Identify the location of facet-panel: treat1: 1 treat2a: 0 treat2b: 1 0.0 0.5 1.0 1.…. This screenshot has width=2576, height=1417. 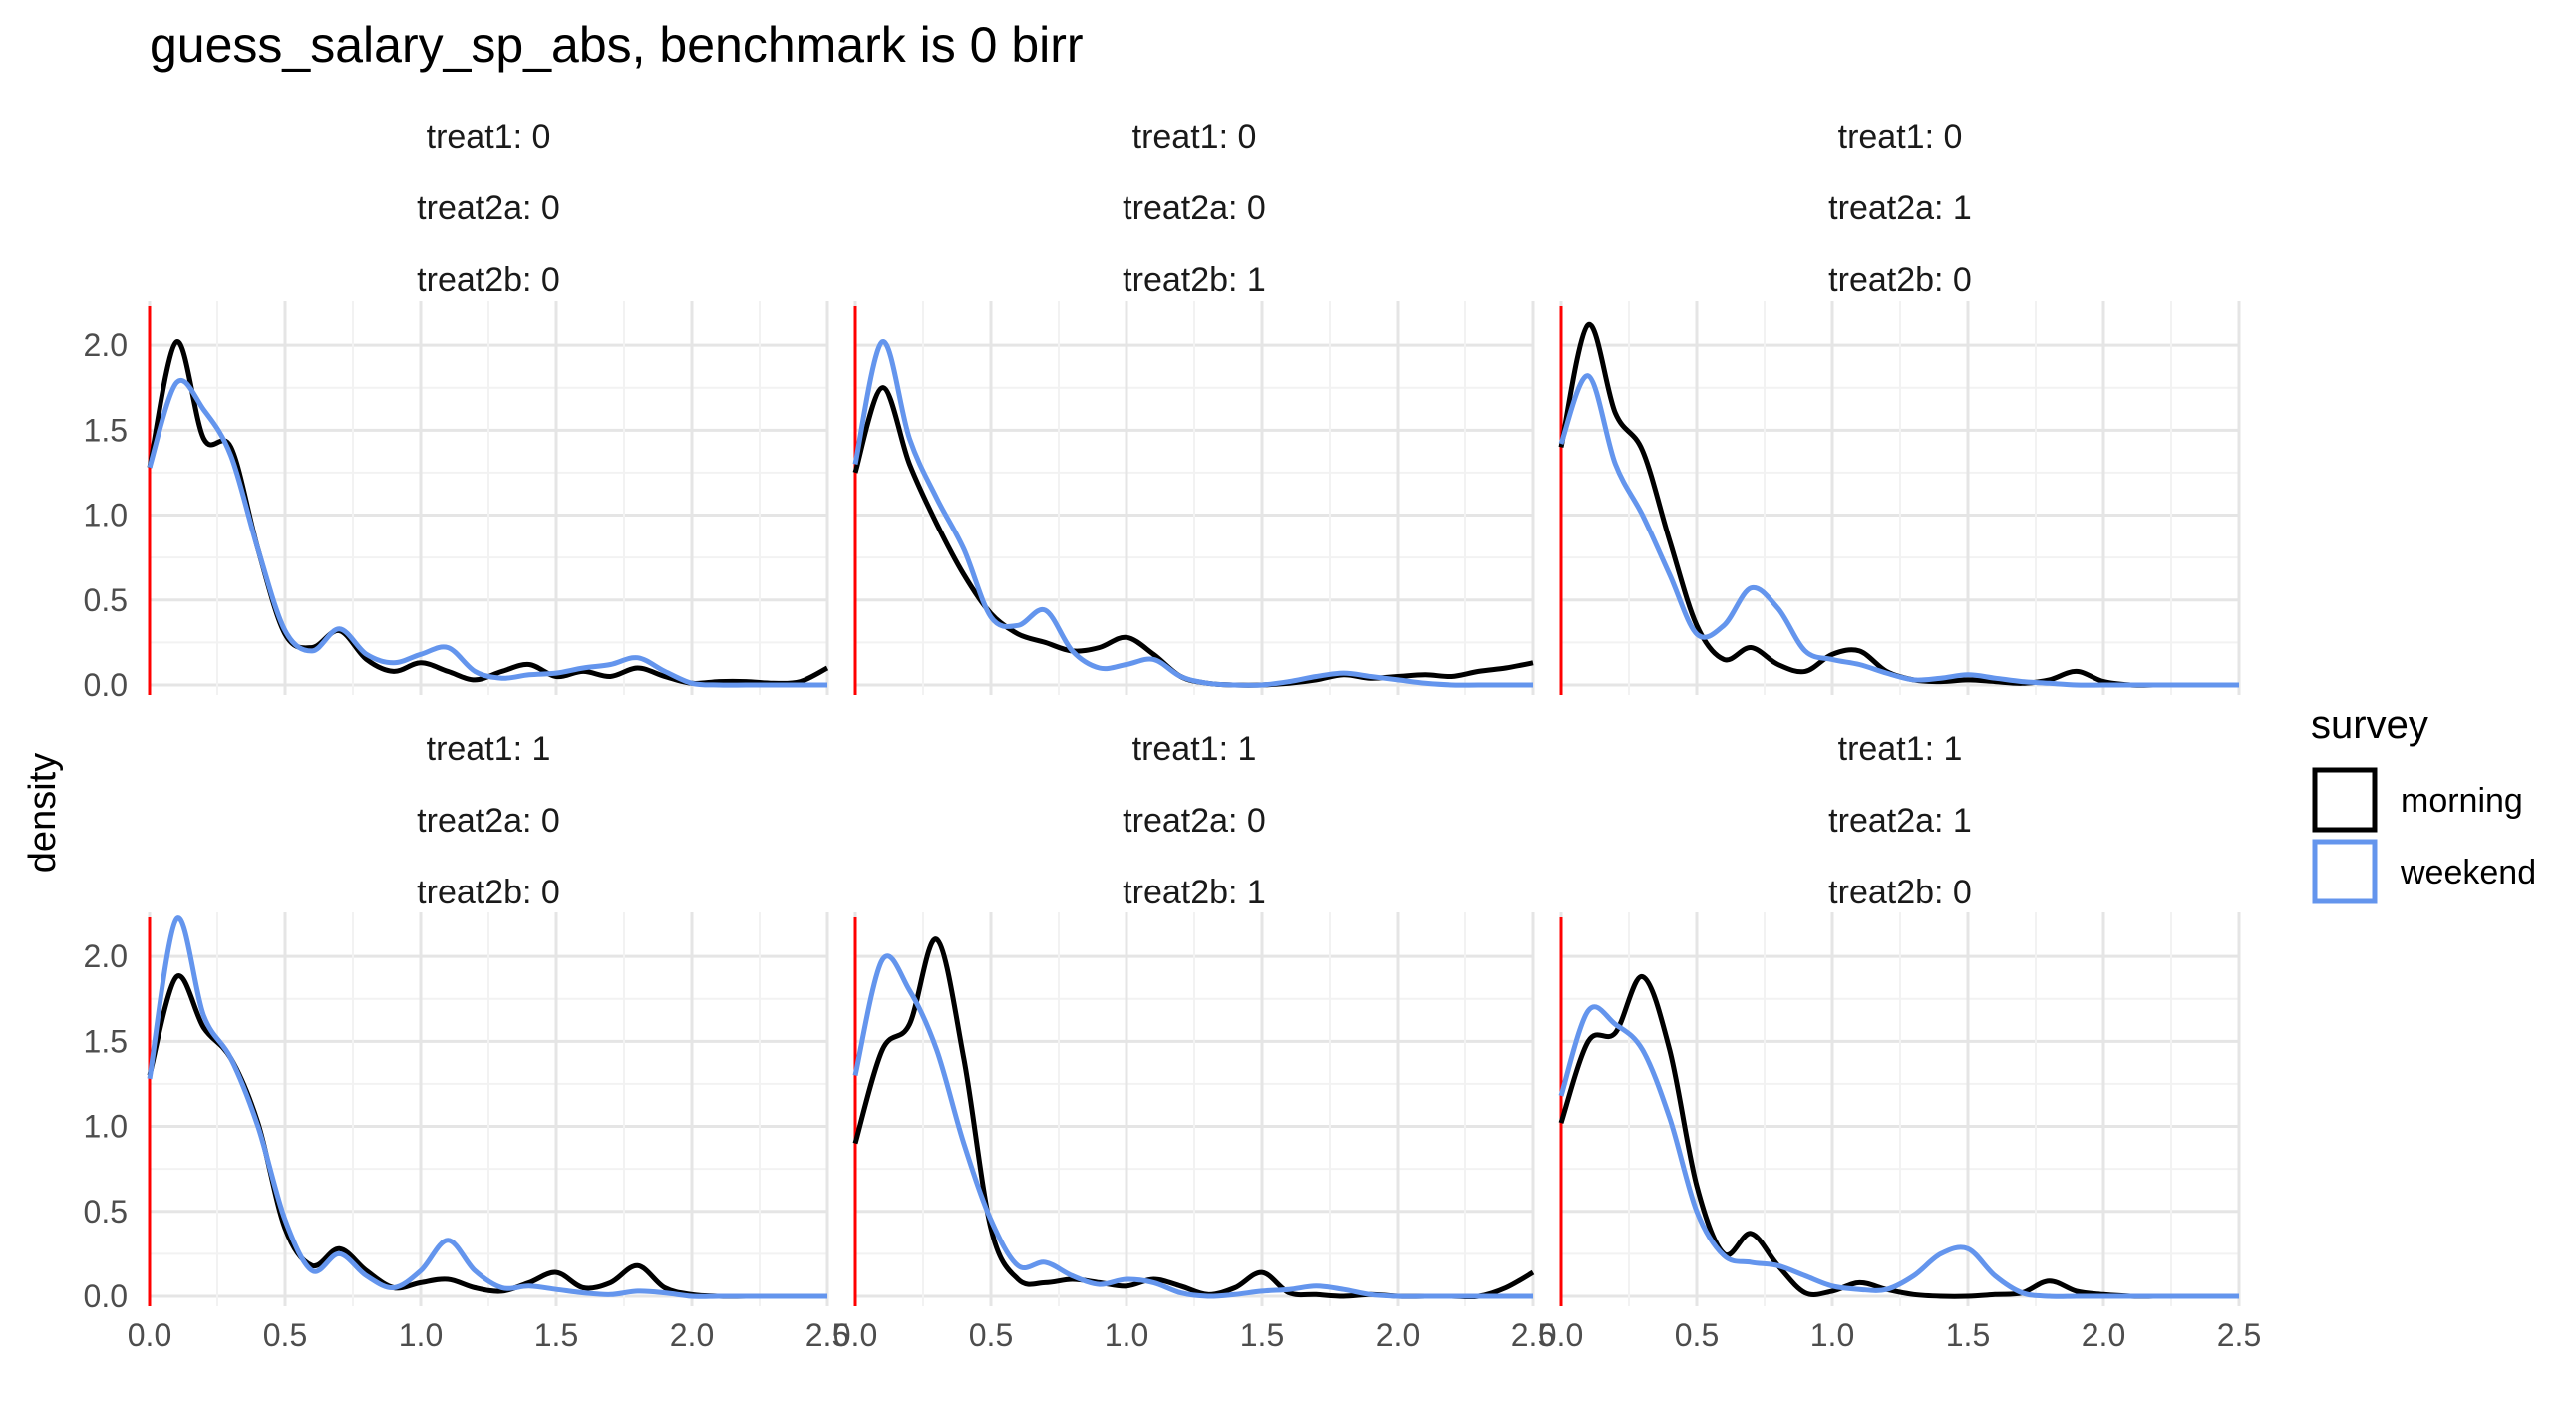
(1194, 1041).